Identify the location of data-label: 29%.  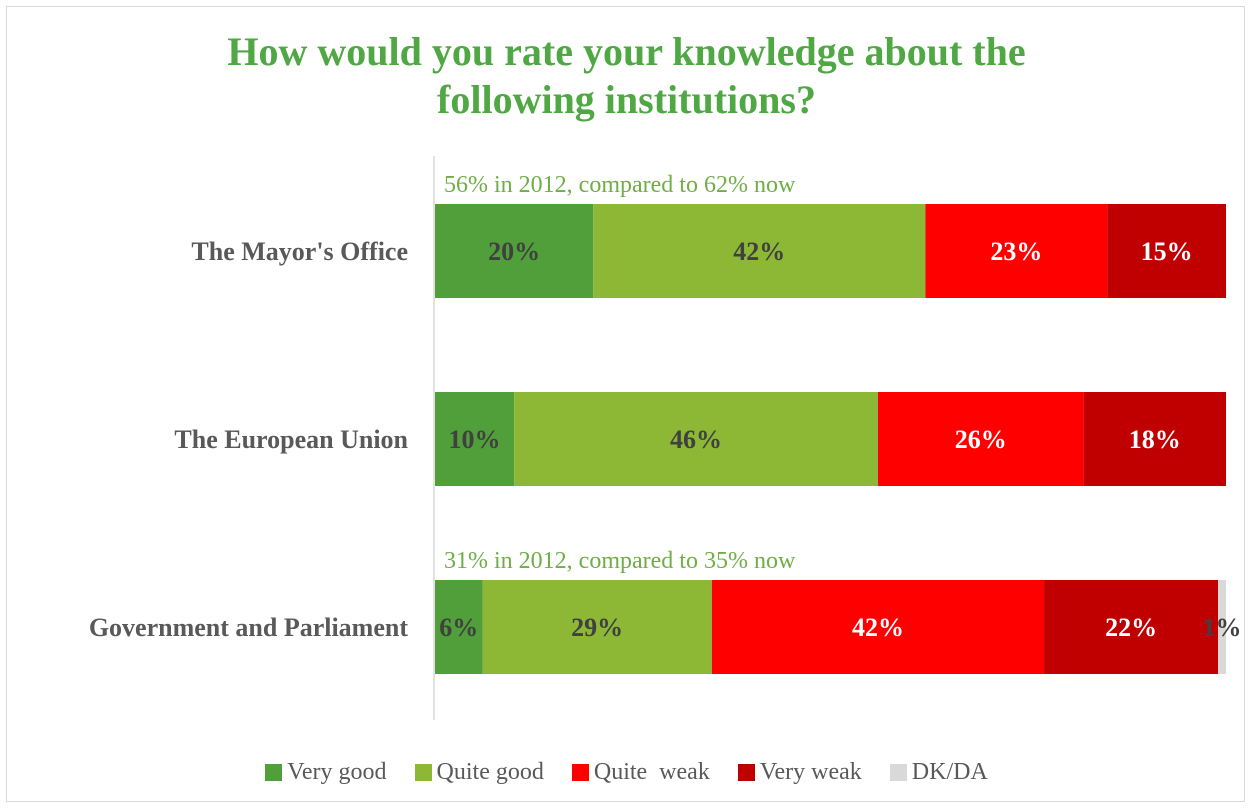
(597, 627).